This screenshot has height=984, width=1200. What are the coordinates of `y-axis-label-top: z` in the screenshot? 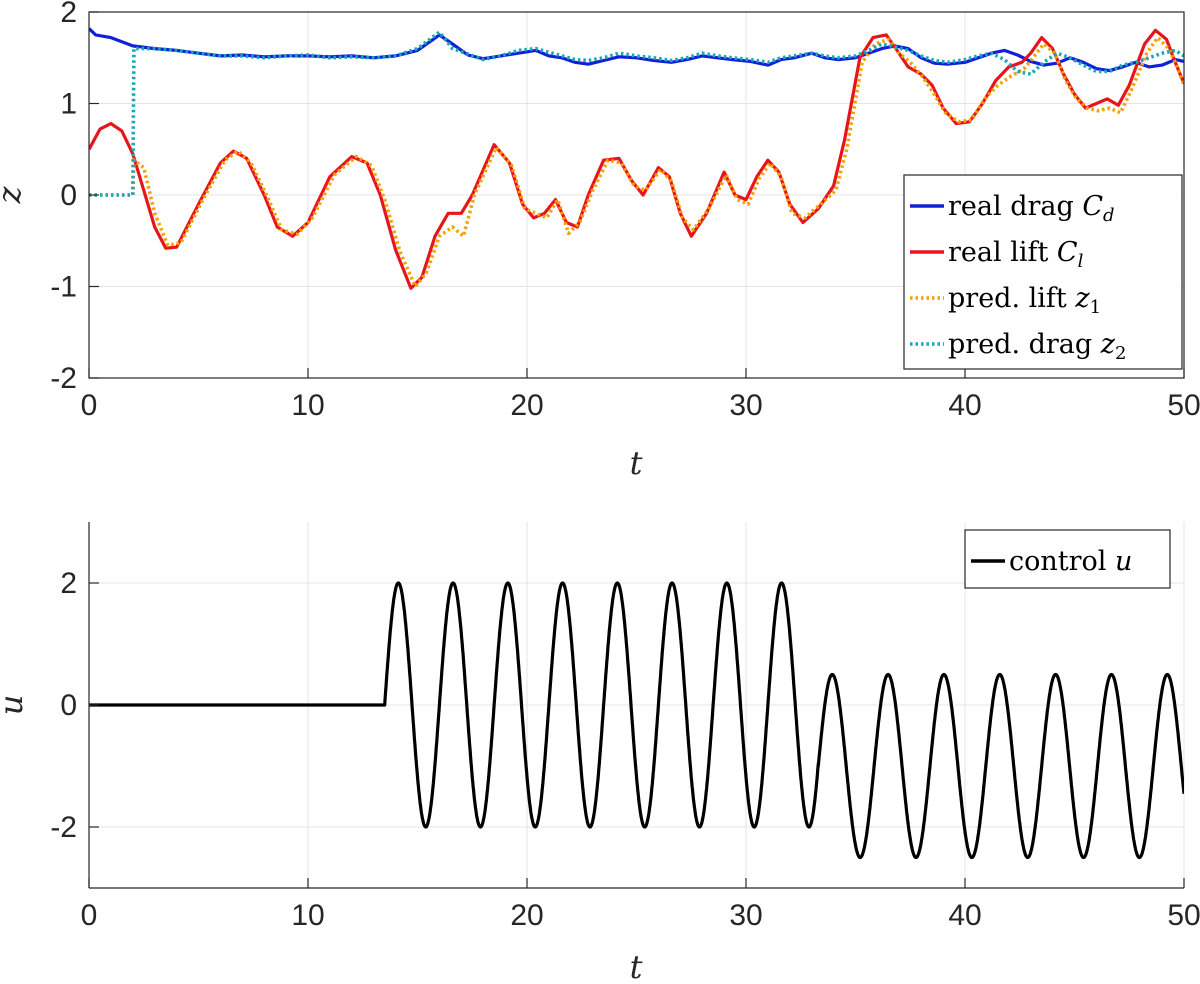 It's located at (14, 194).